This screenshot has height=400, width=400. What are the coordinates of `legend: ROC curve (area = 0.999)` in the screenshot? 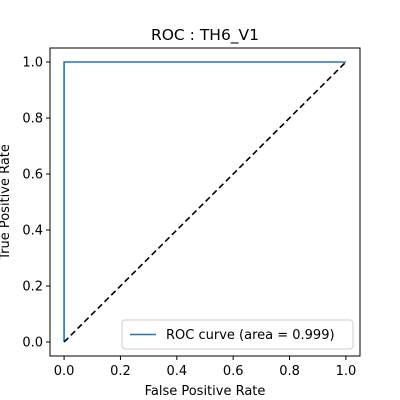 It's located at (237, 334).